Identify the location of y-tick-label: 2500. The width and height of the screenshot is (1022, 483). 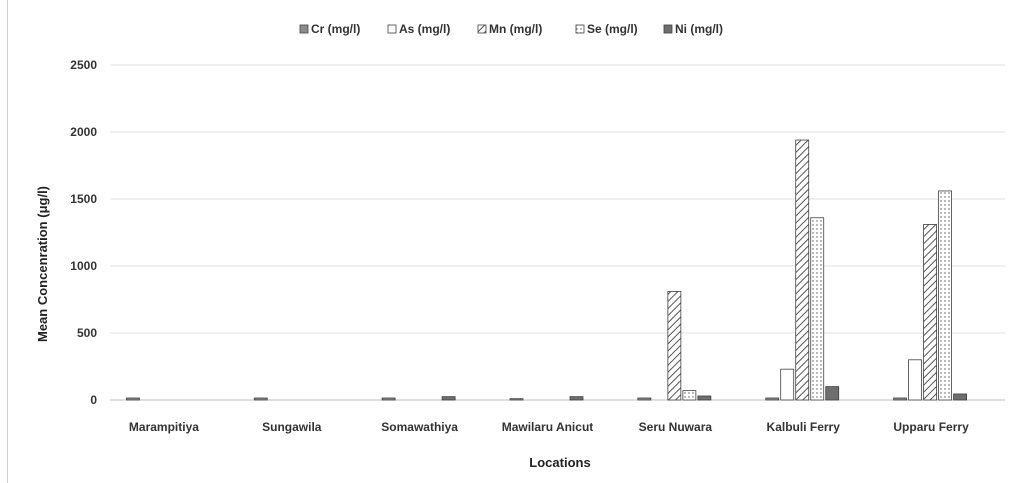
(83, 65).